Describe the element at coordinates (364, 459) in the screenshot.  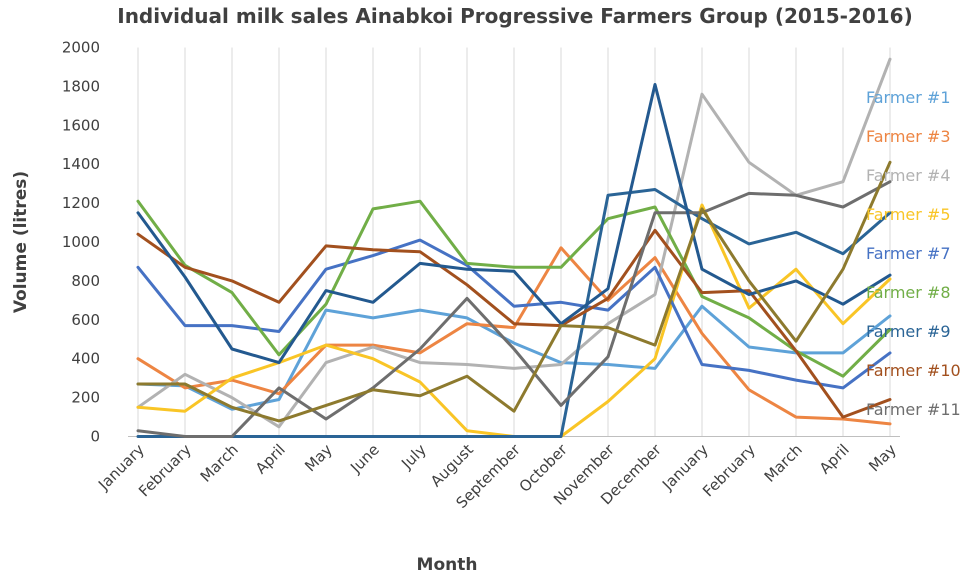
I see `x-tick-label: June` at that location.